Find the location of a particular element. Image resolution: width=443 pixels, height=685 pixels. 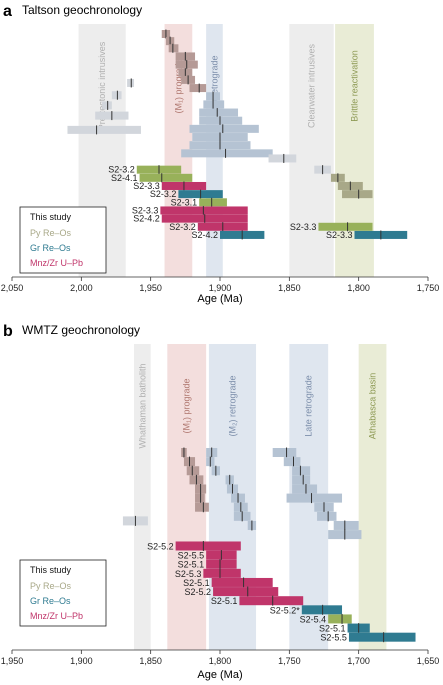

band-label-0: Whathaman batholith is located at coordinates (142, 405).